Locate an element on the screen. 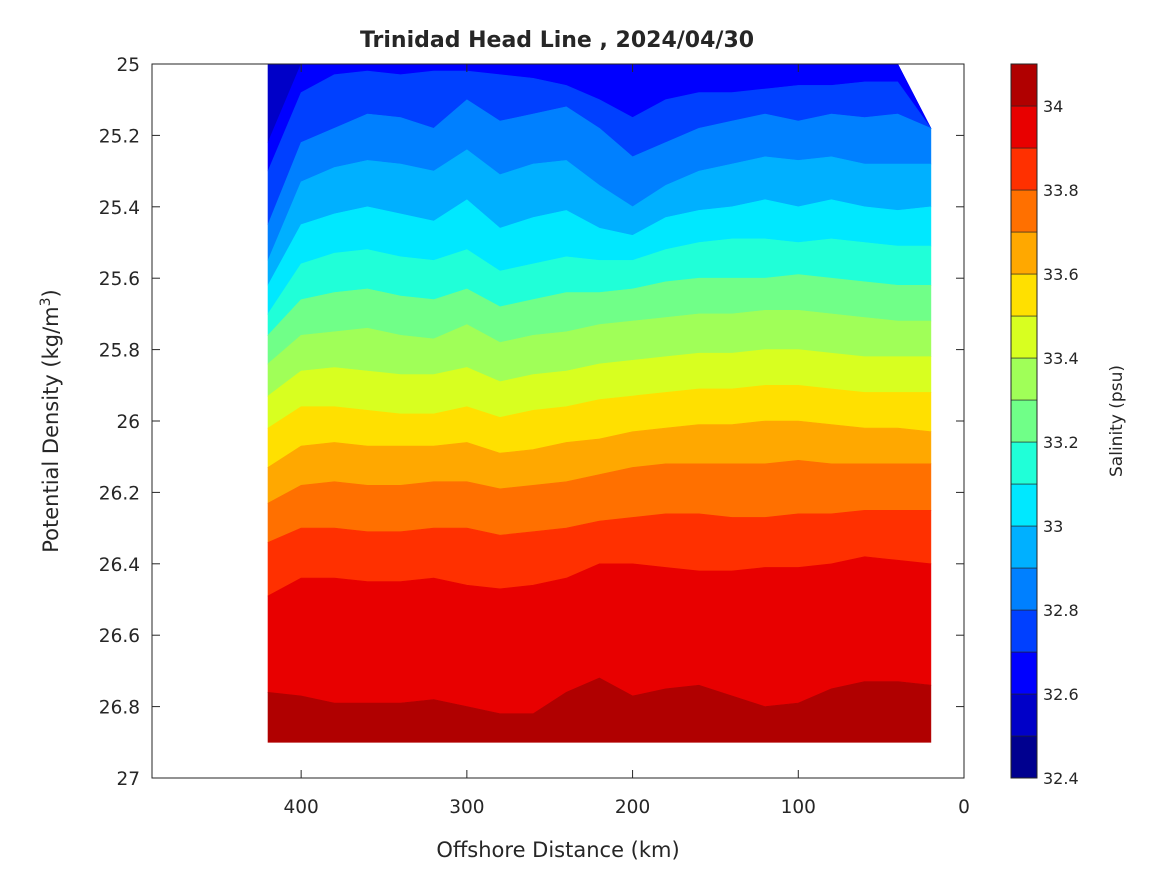  y-tick-label: 26.6 is located at coordinates (119, 636).